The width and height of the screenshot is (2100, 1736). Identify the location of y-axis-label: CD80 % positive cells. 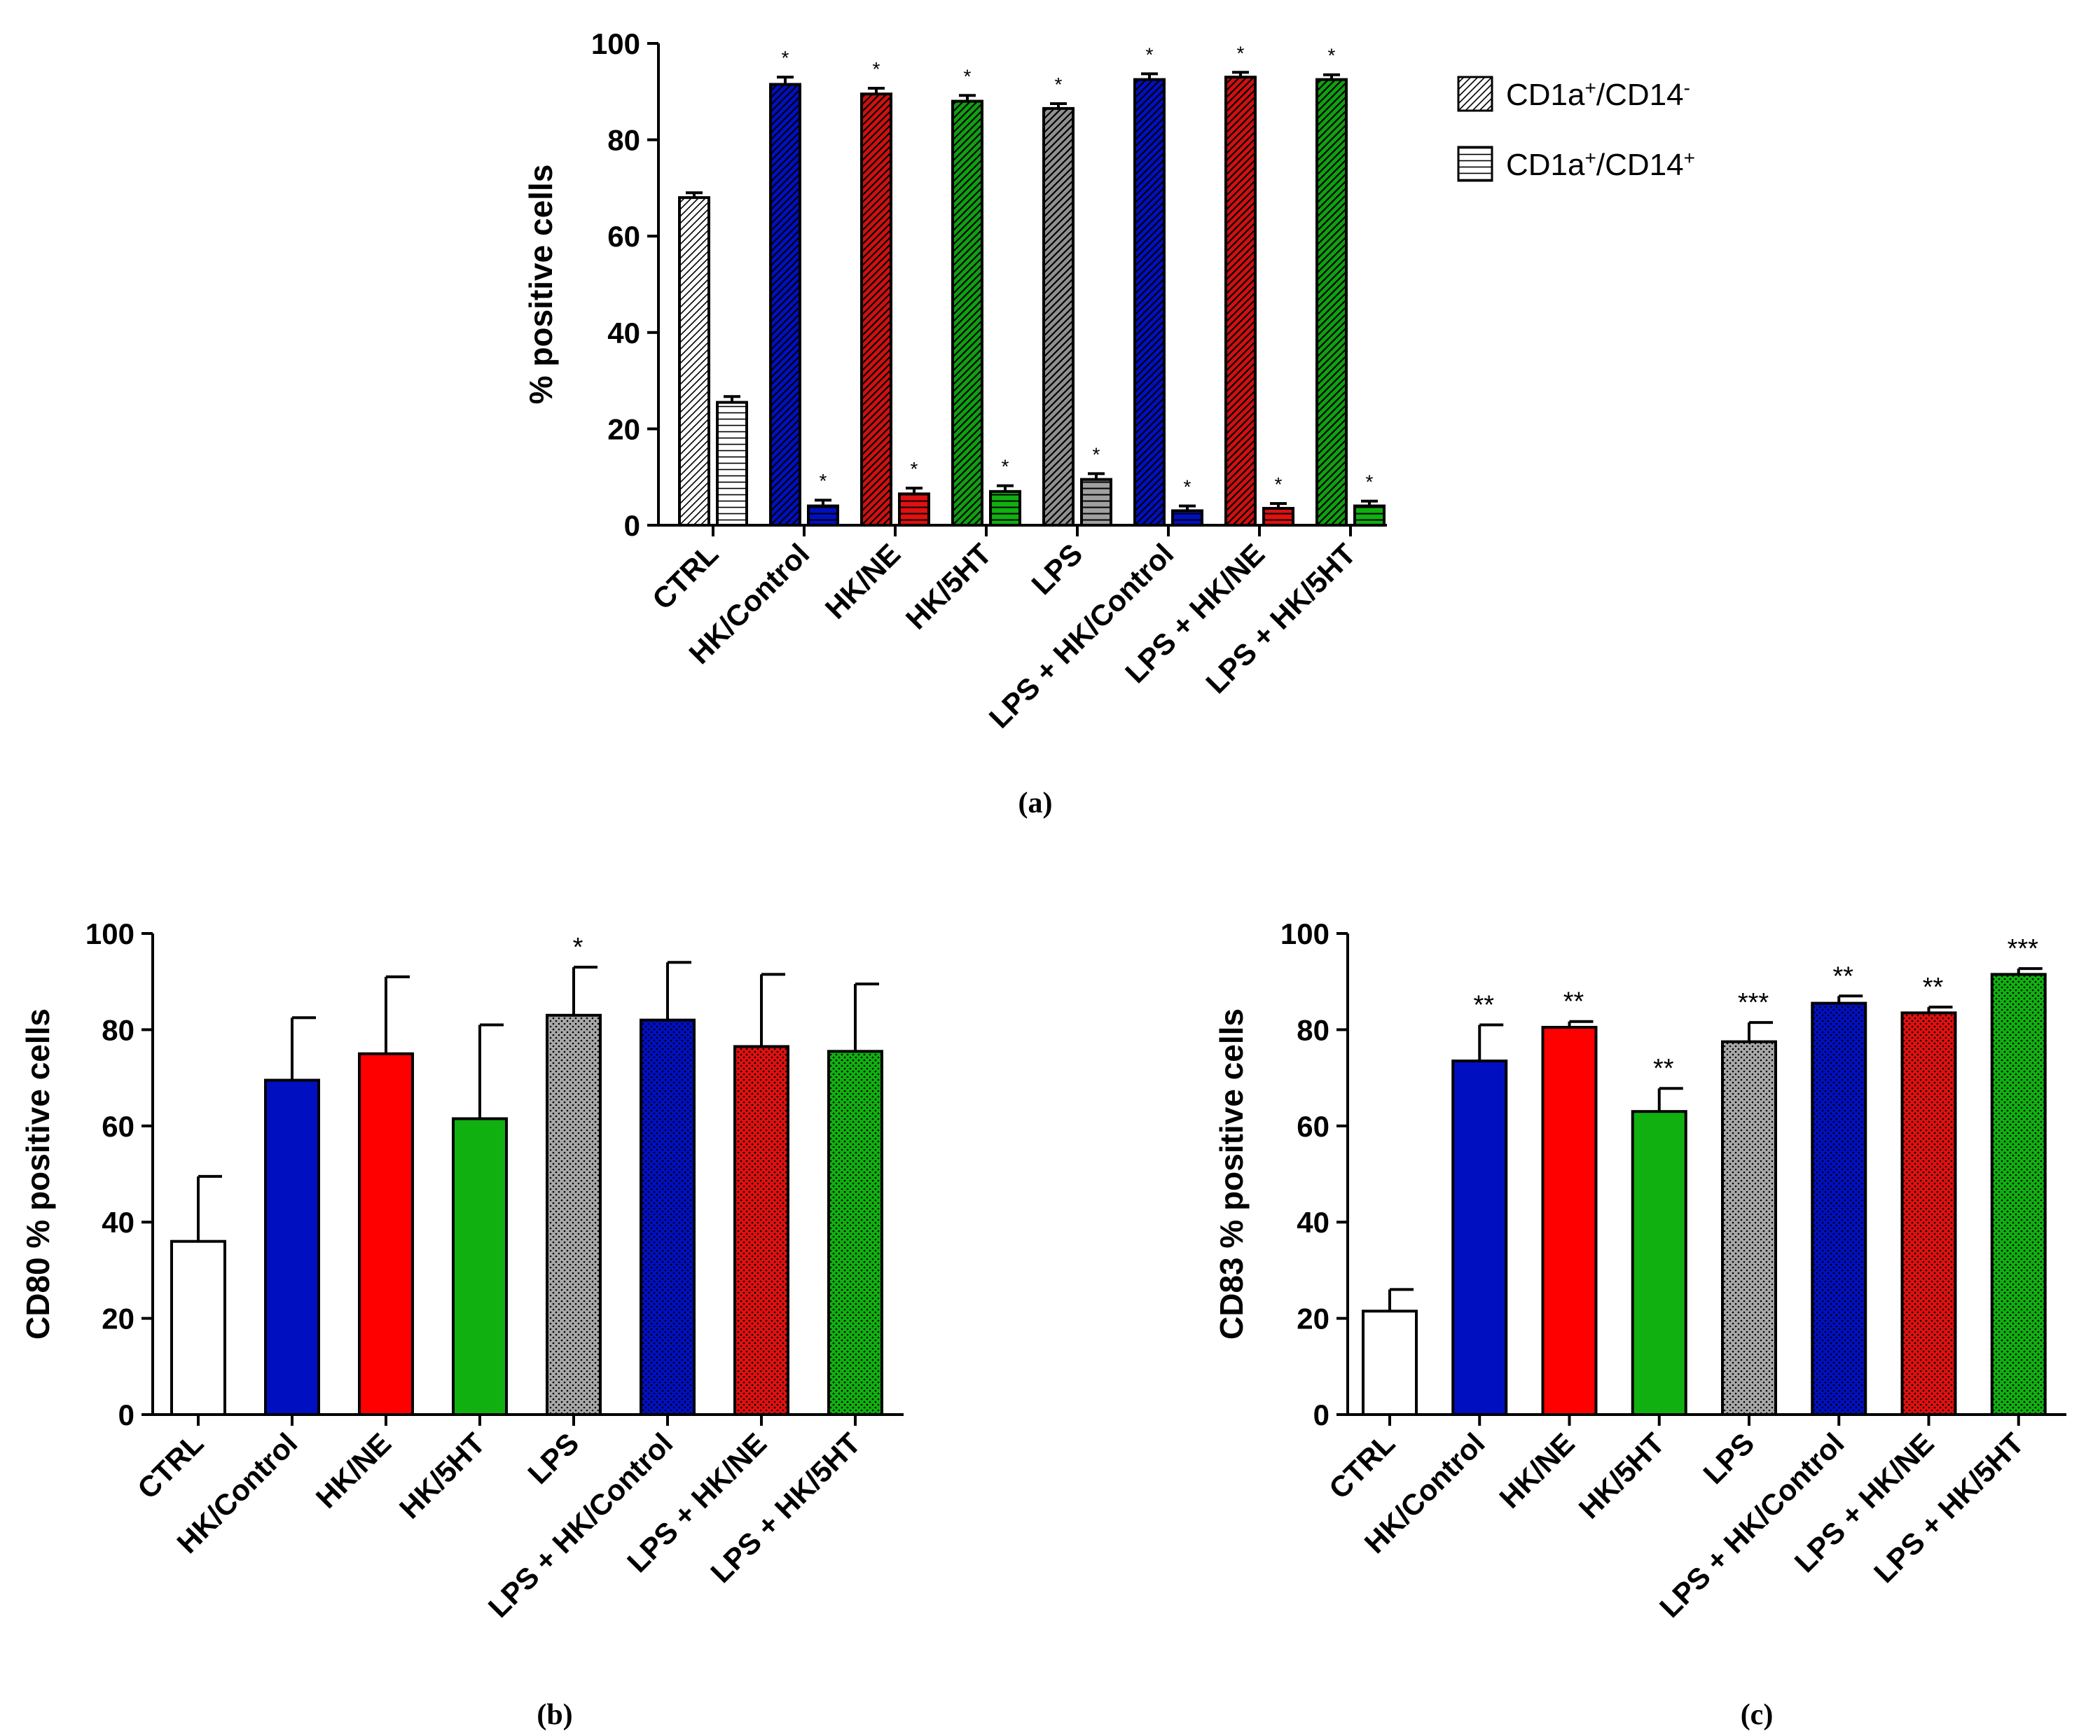
(38, 1174).